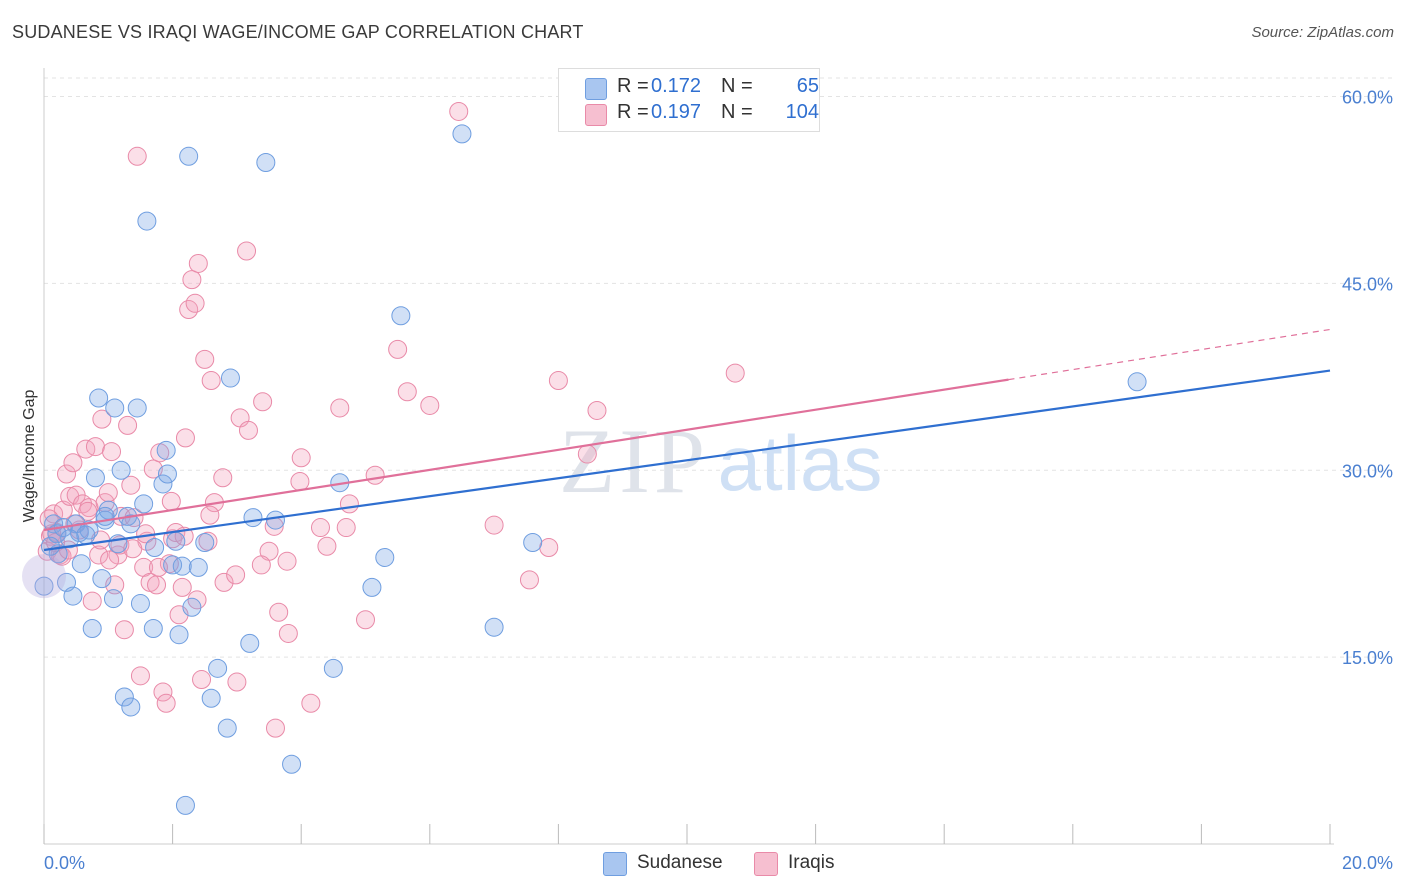  What do you see at coordinates (689, 100) in the screenshot?
I see `legend: R = 0.172 N = 65 R = 0.197 N = 104` at bounding box center [689, 100].